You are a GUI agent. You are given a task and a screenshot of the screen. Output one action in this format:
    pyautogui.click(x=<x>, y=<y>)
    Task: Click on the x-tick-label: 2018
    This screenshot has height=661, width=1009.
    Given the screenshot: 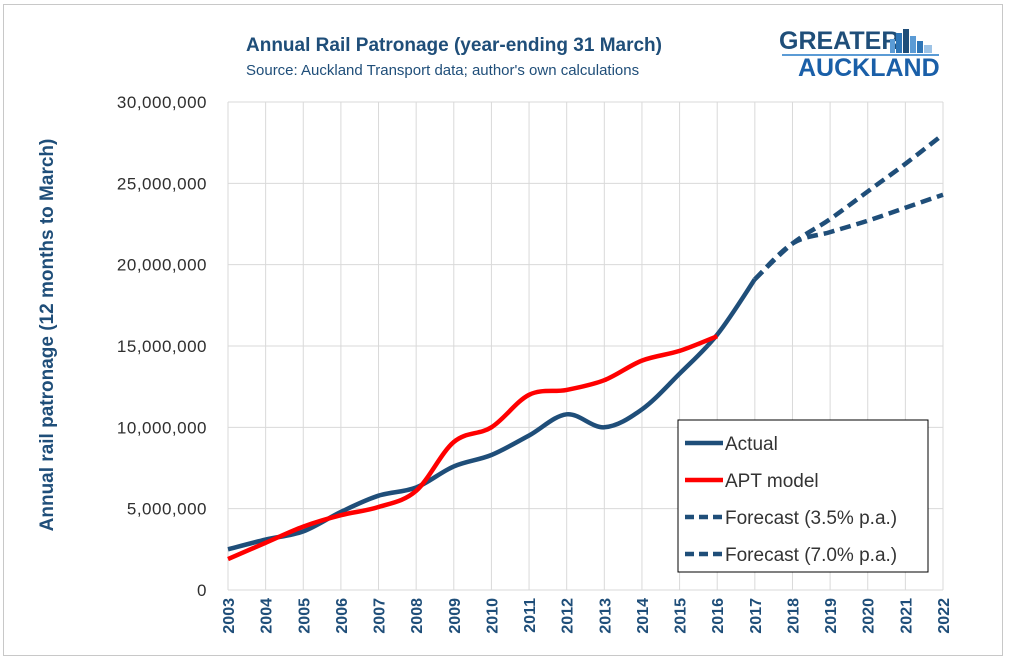 What is the action you would take?
    pyautogui.click(x=793, y=616)
    